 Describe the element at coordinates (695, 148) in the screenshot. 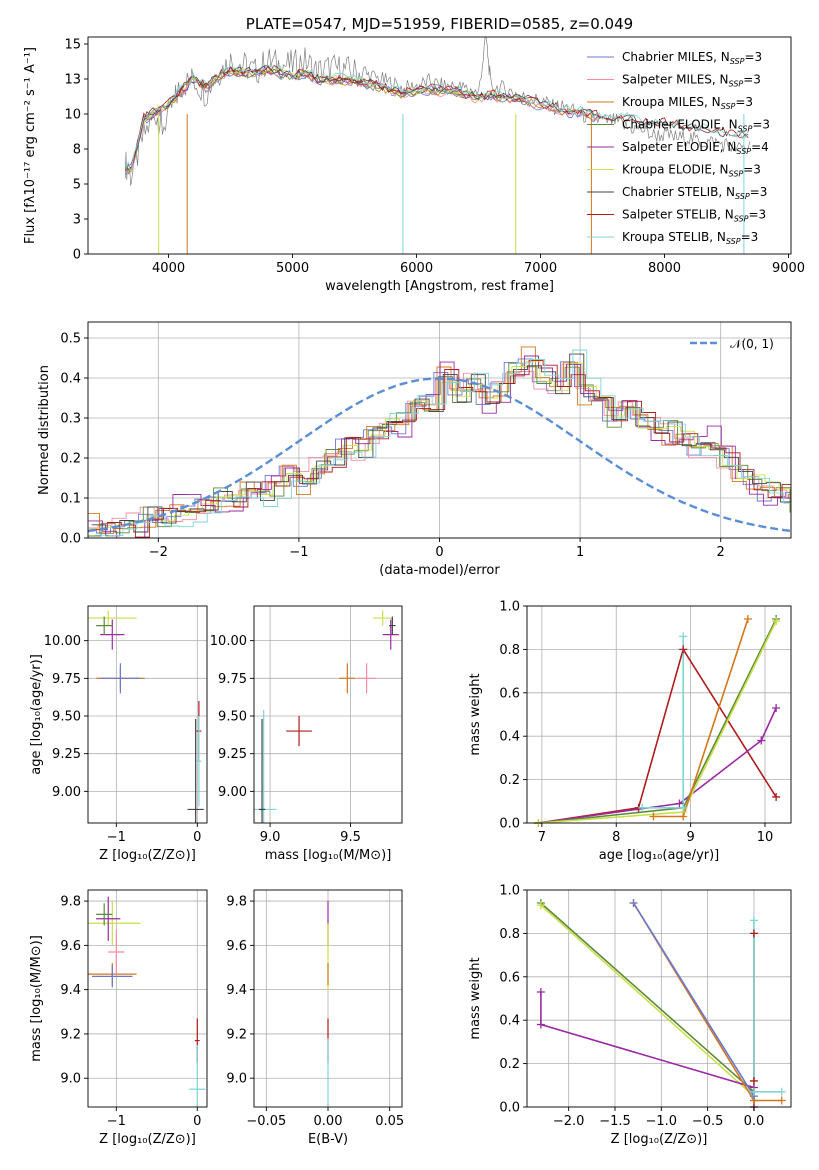

I see `legend-entry: Salpeter ELODIE, NSSP=4` at that location.